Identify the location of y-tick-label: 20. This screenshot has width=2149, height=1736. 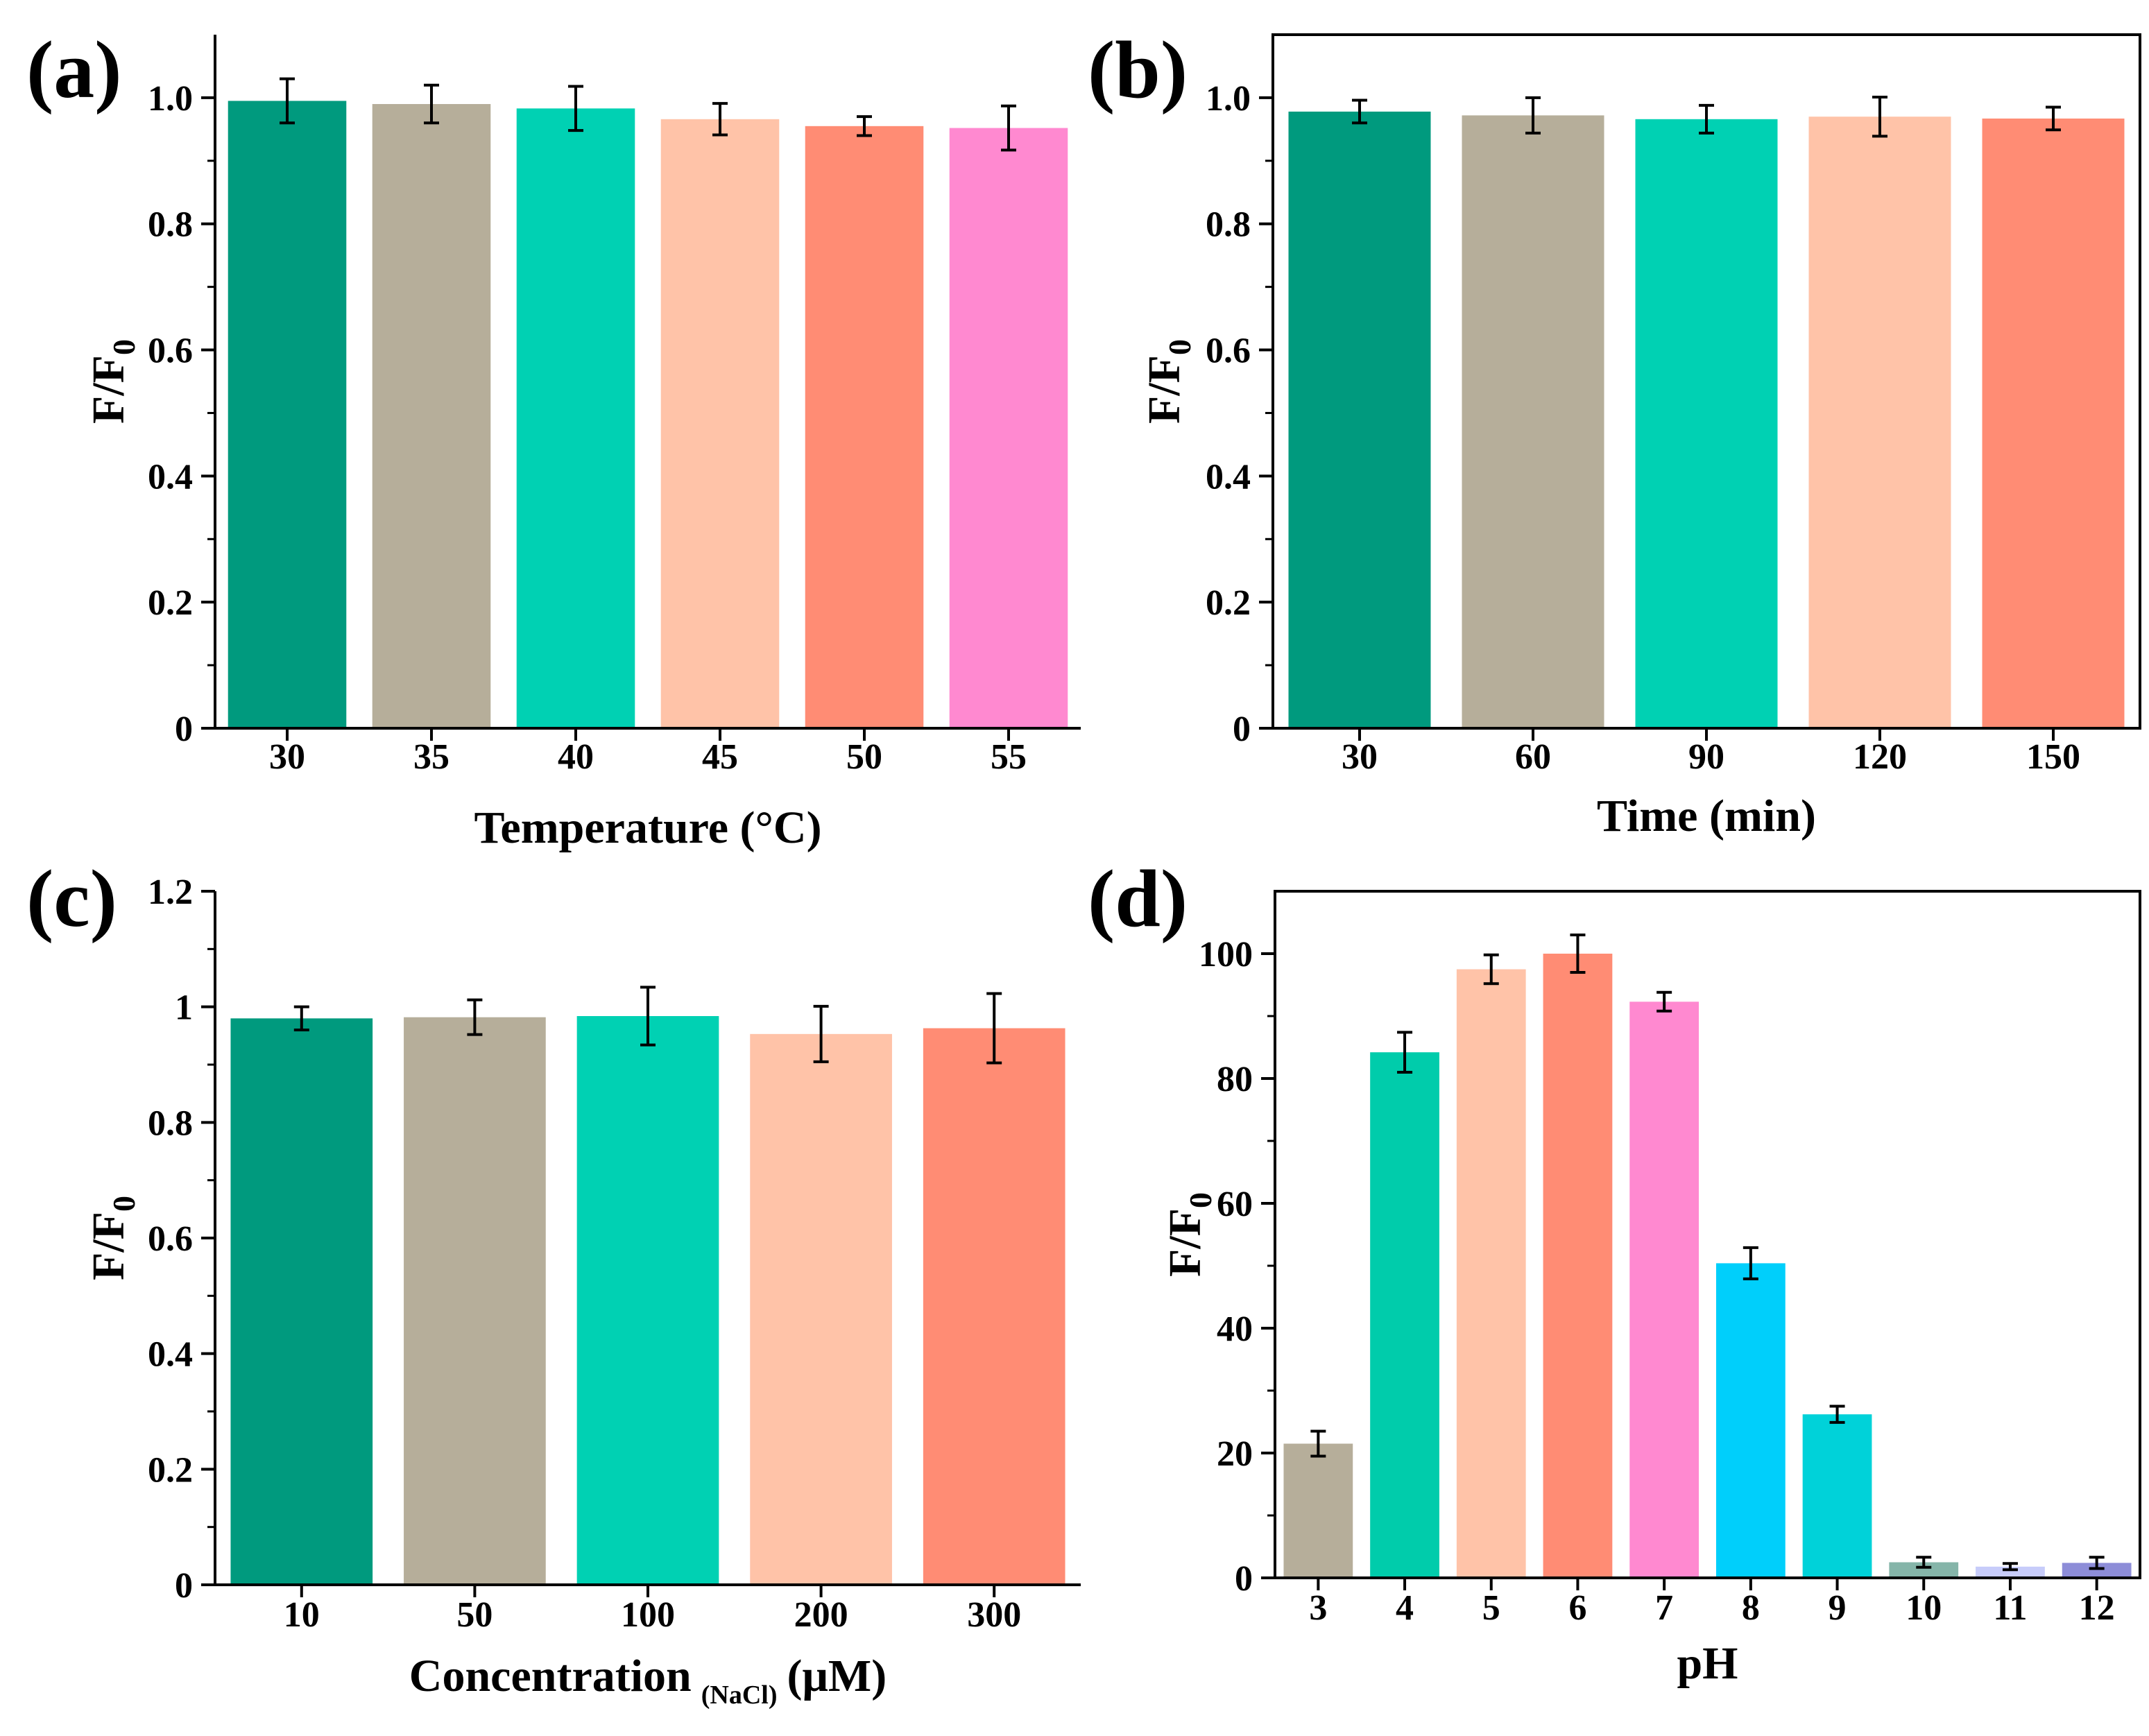
(1235, 1454).